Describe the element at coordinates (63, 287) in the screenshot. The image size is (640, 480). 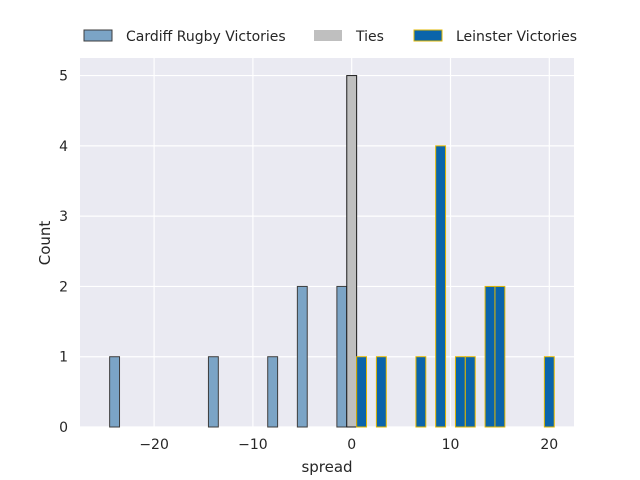
I see `y-tick-label: 2` at that location.